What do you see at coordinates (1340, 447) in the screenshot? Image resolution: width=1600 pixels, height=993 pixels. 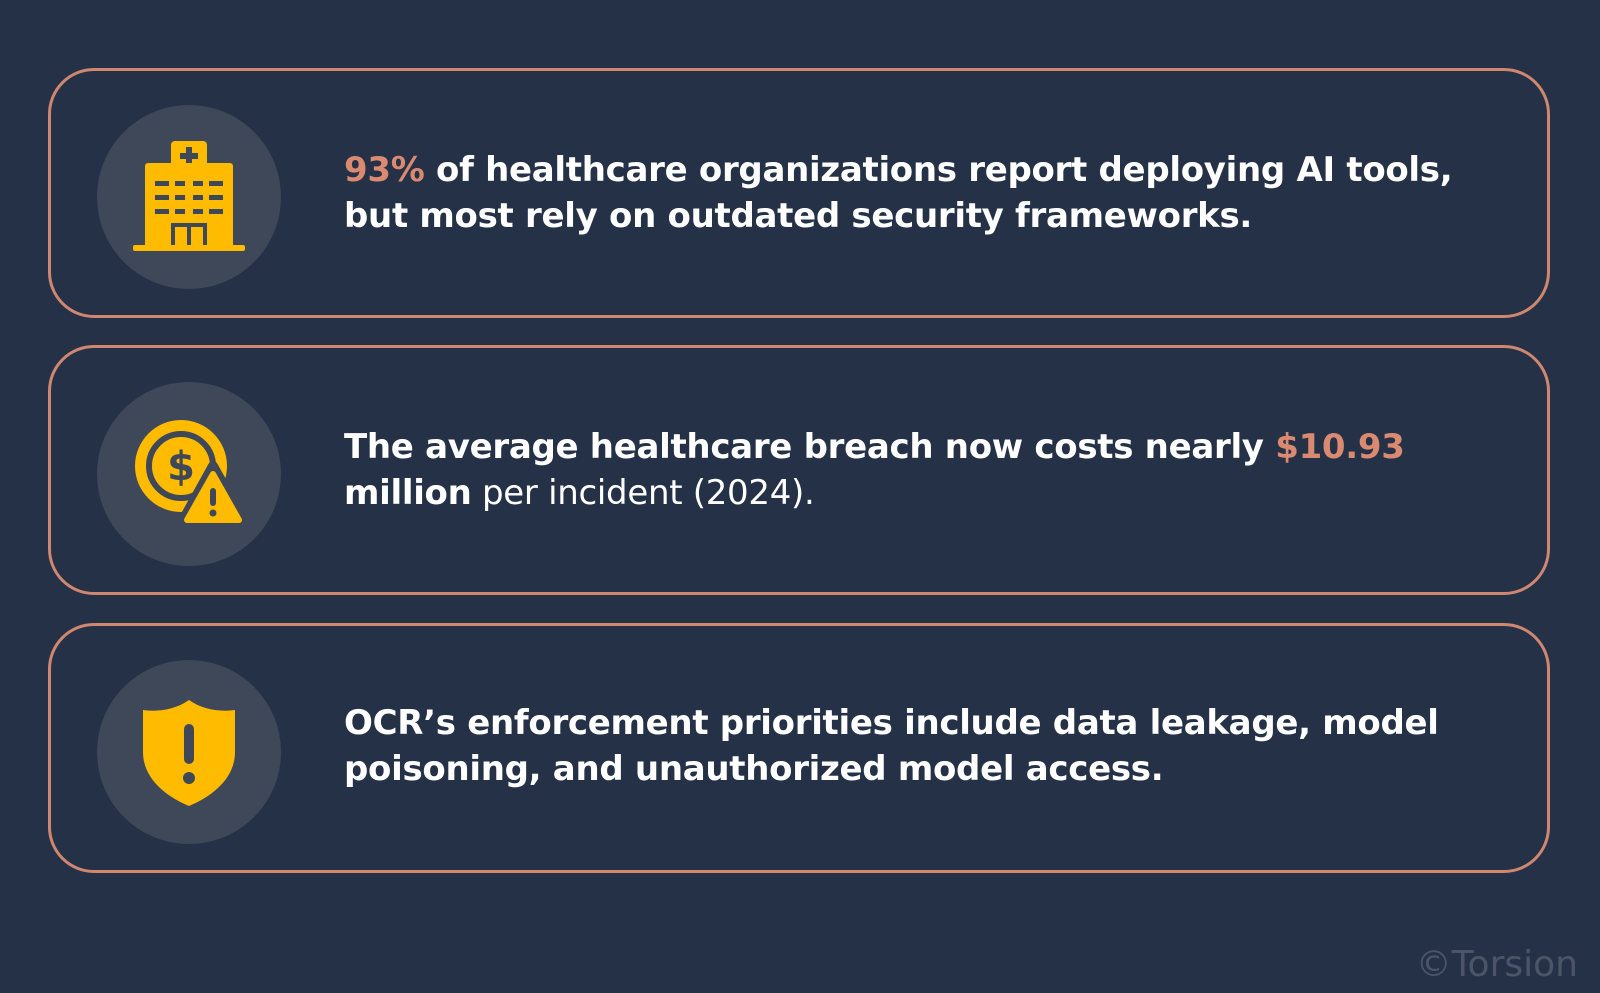 I see `stat-highlight: $10.93` at bounding box center [1340, 447].